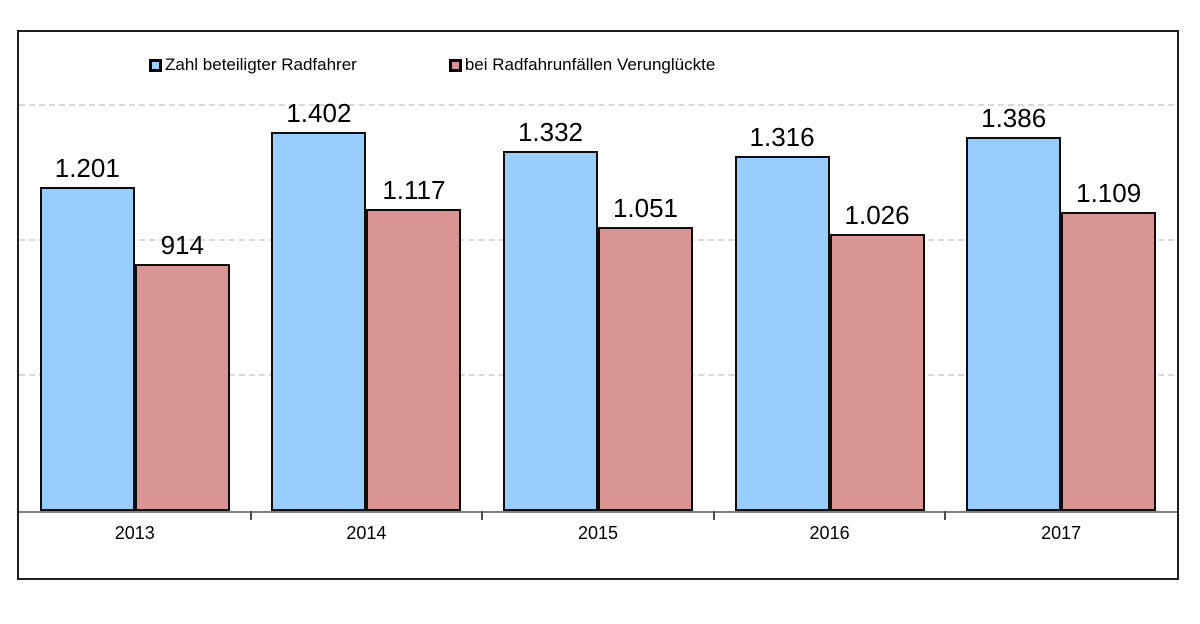 This screenshot has height=624, width=1200. What do you see at coordinates (134, 533) in the screenshot?
I see `x-axis-label-2013: 2013` at bounding box center [134, 533].